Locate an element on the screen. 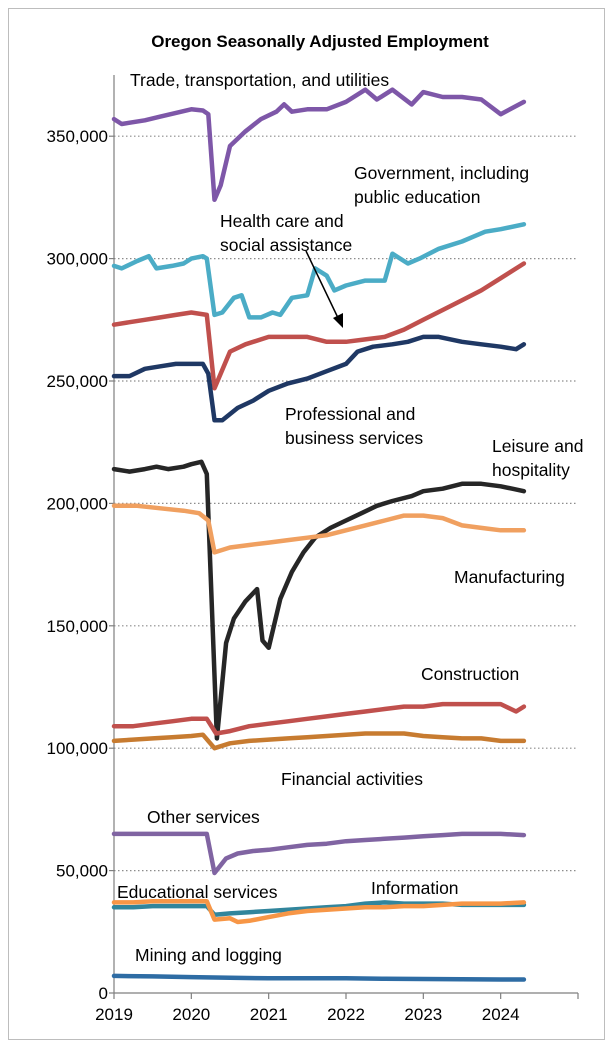 Image resolution: width=613 pixels, height=1048 pixels. y-tick-label: 350,000 is located at coordinates (77, 136).